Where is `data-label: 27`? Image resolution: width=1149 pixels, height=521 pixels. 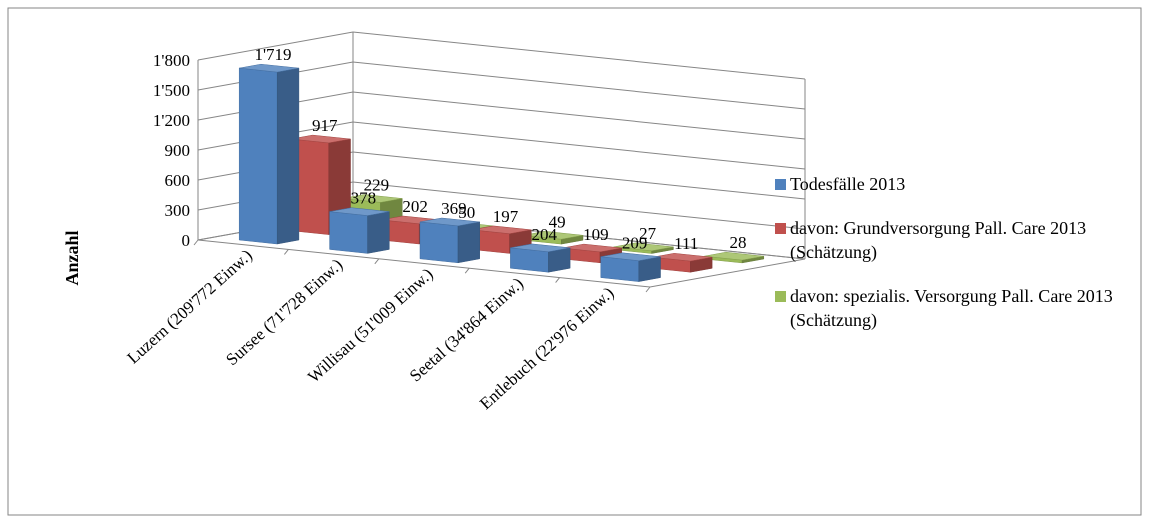
data-label: 27 is located at coordinates (648, 233).